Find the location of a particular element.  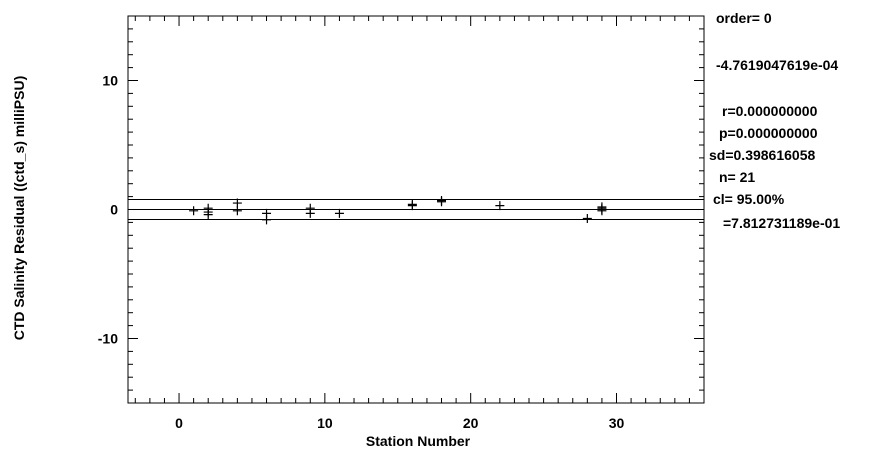

stats-annotation: order= 0 is located at coordinates (744, 18).